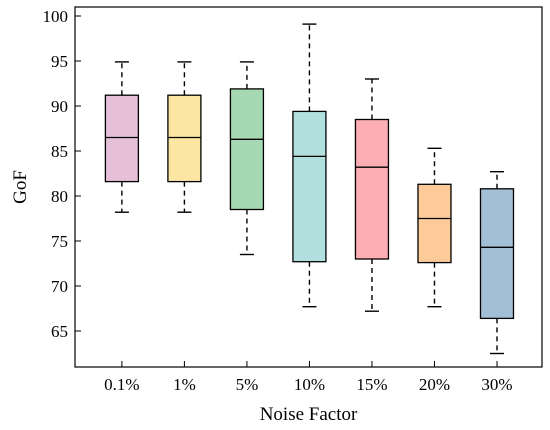 This screenshot has width=550, height=430. I want to click on y-tick-label: 80, so click(59, 196).